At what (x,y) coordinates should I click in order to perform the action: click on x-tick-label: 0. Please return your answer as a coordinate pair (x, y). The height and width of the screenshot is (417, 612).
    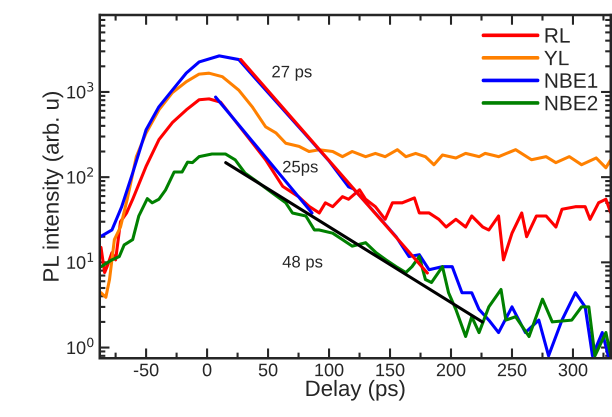
    Looking at the image, I should click on (207, 370).